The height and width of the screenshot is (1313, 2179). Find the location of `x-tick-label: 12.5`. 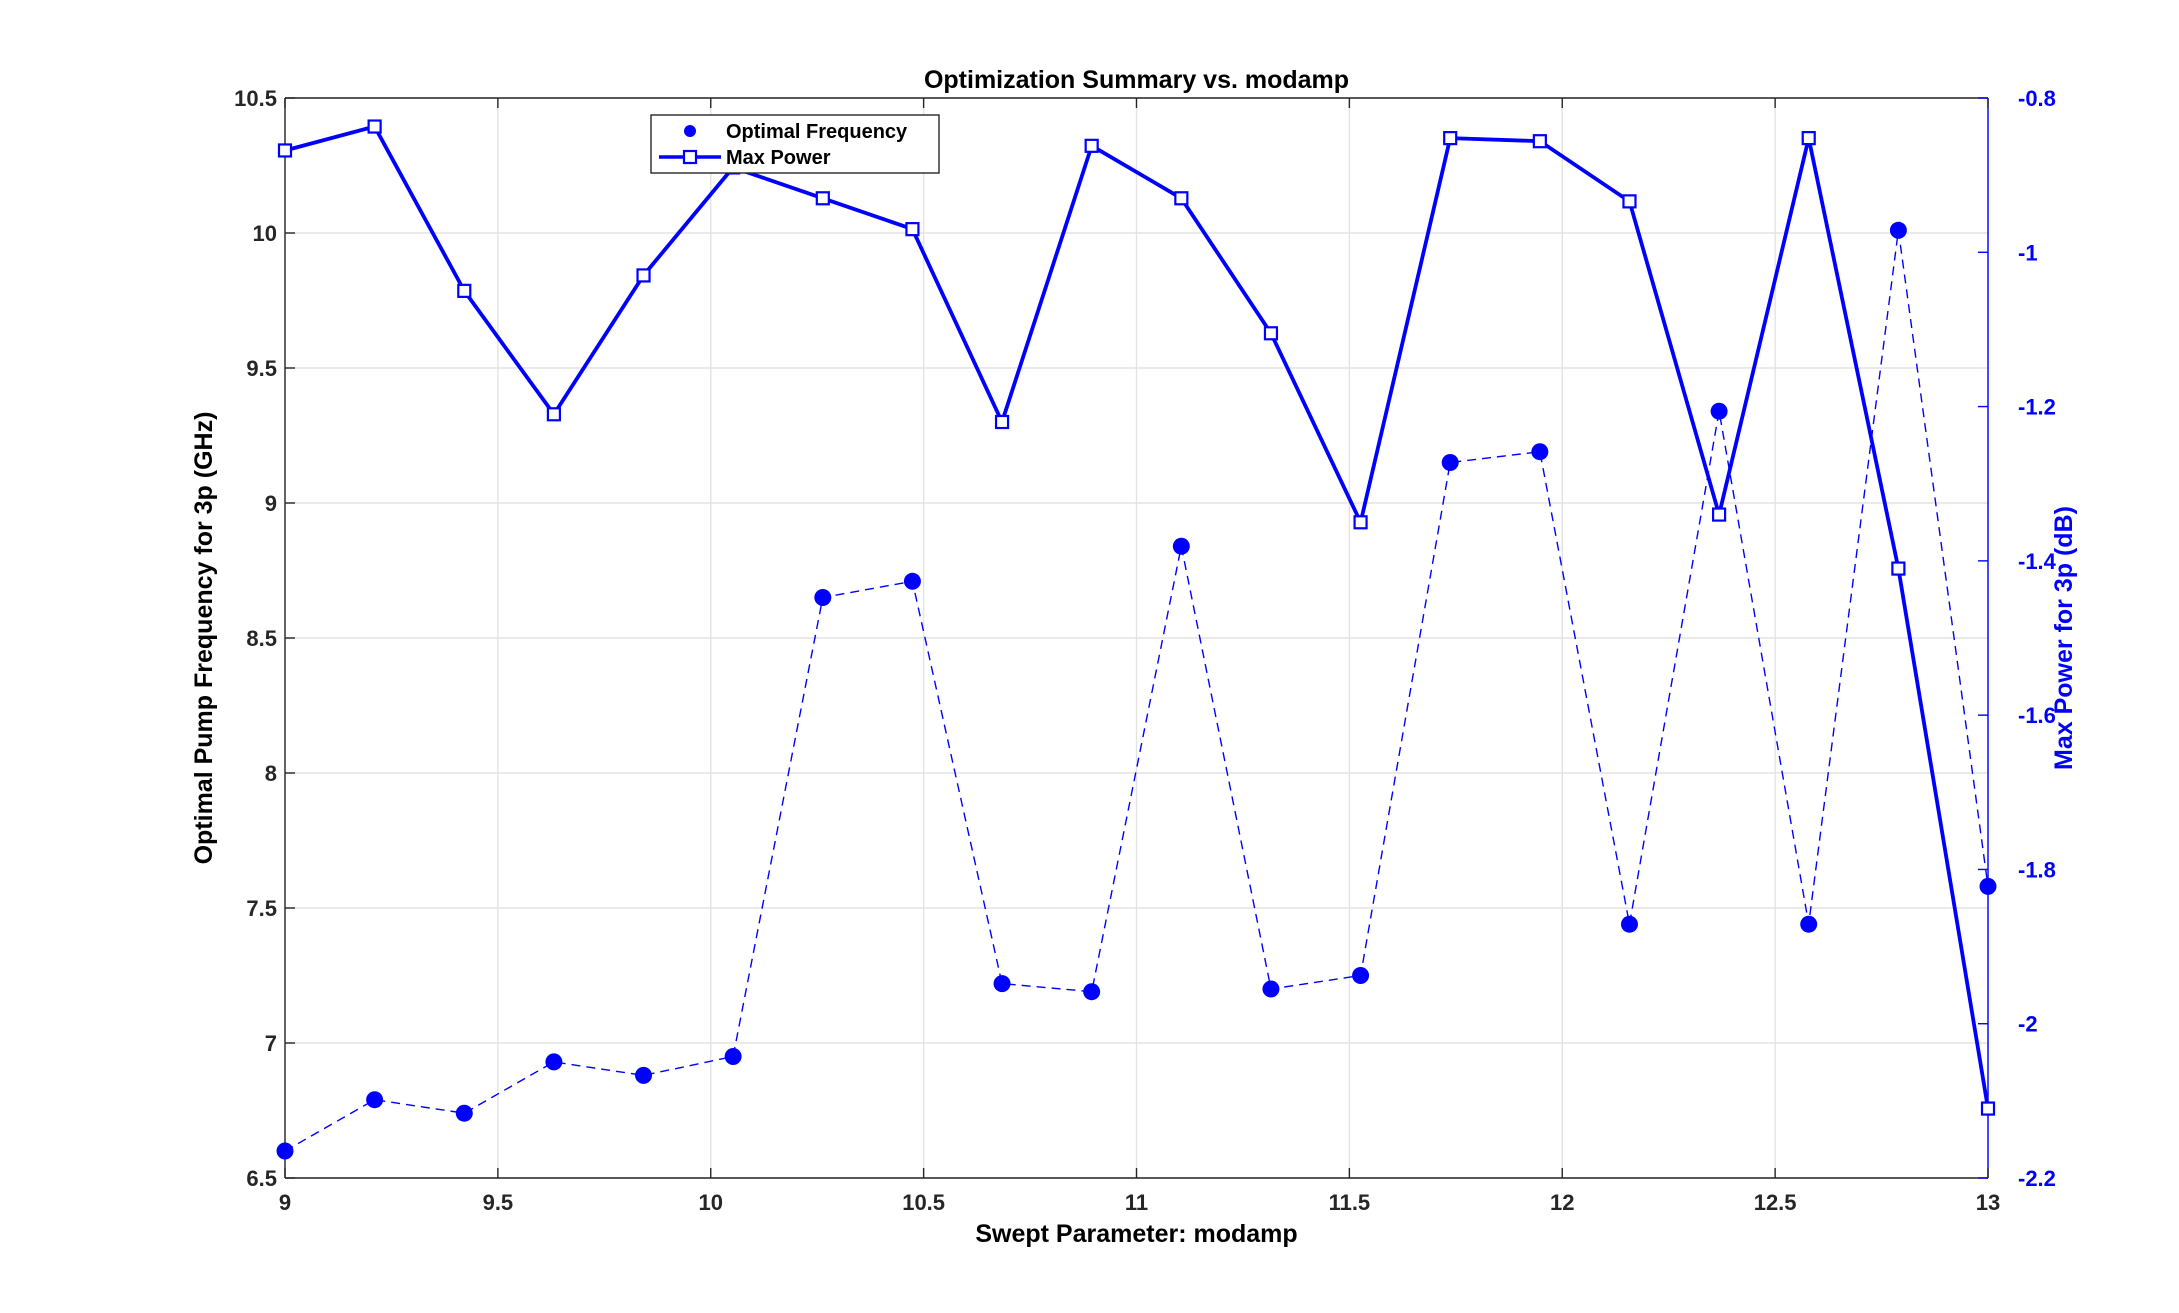

x-tick-label: 12.5 is located at coordinates (1775, 1202).